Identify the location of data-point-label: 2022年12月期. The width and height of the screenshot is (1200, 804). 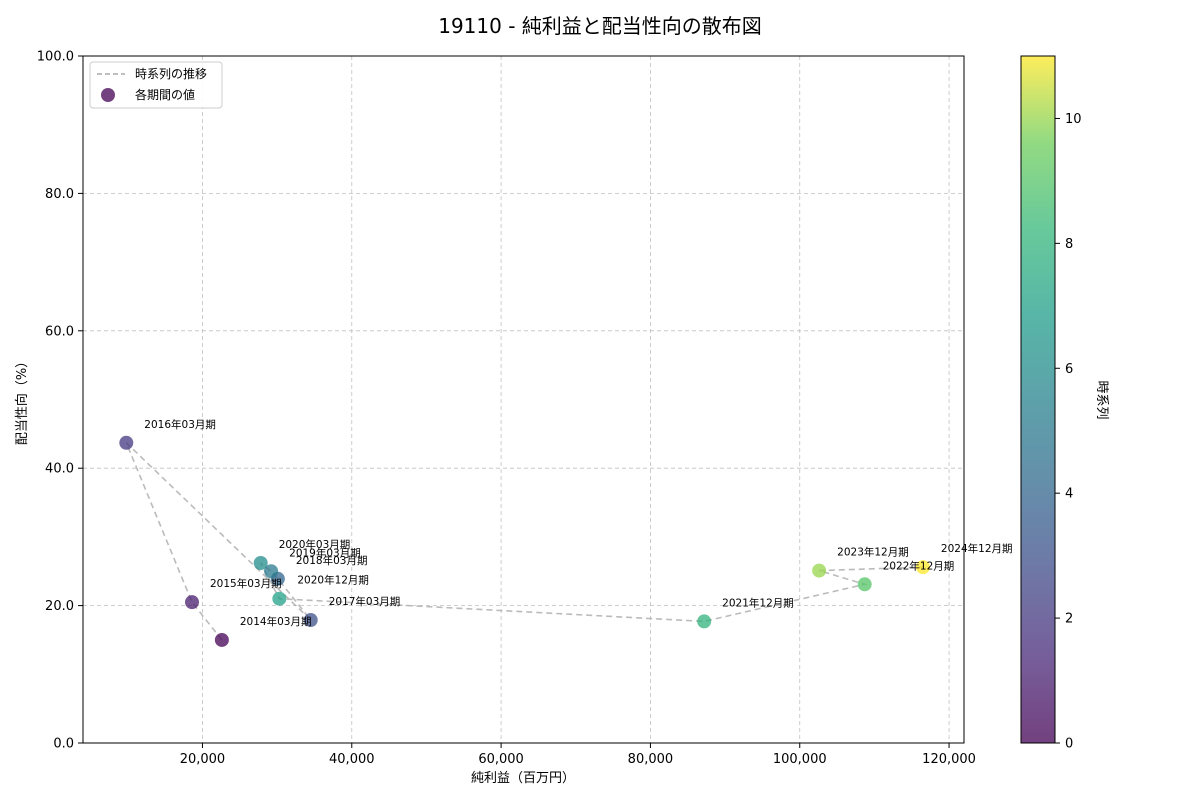
(919, 565).